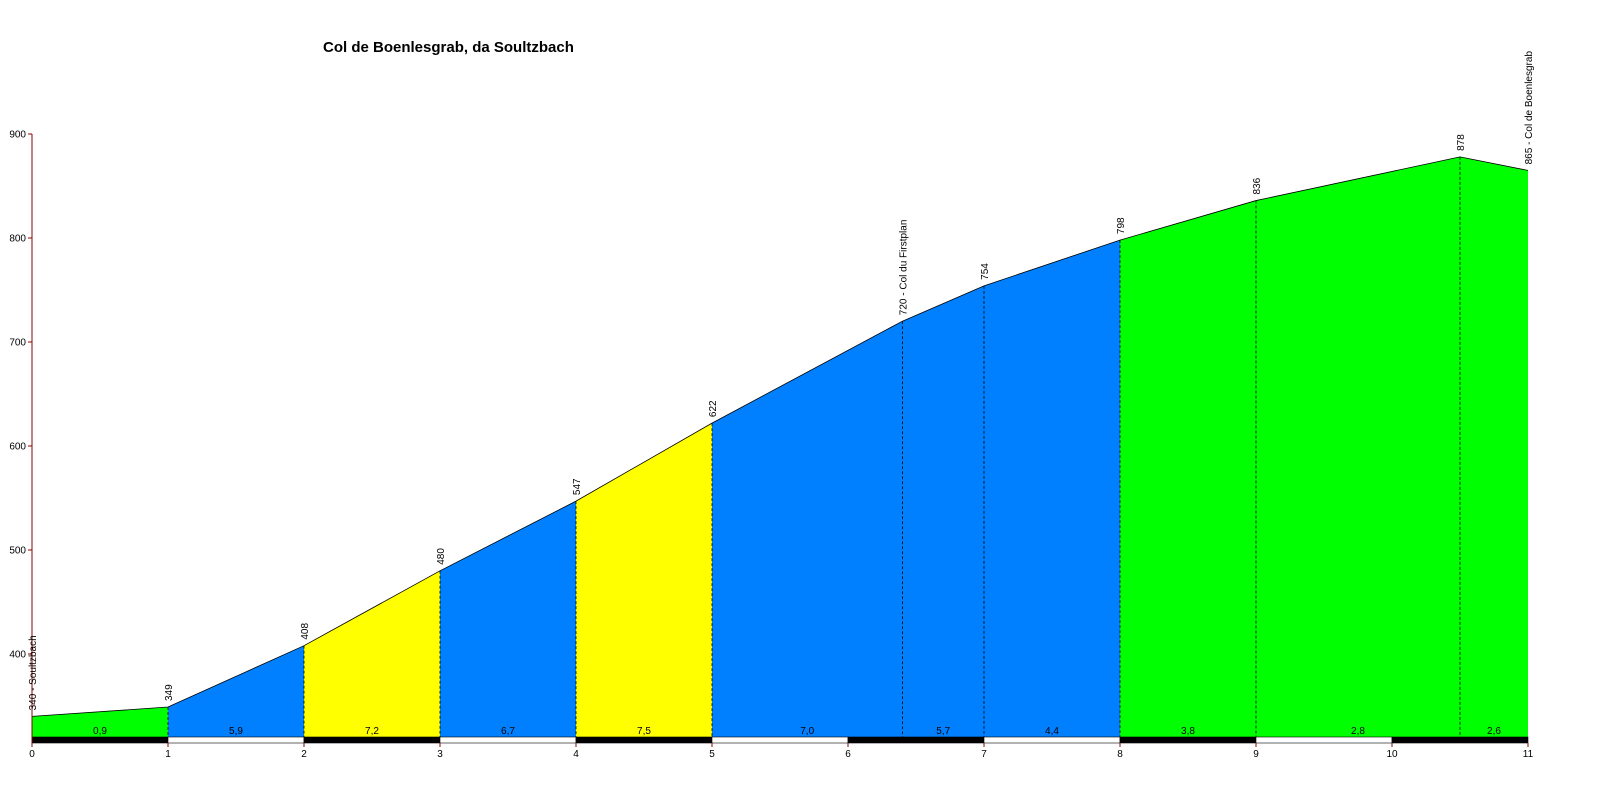 The width and height of the screenshot is (1600, 800). Describe the element at coordinates (1256, 754) in the screenshot. I see `x-tick-label: 9` at that location.